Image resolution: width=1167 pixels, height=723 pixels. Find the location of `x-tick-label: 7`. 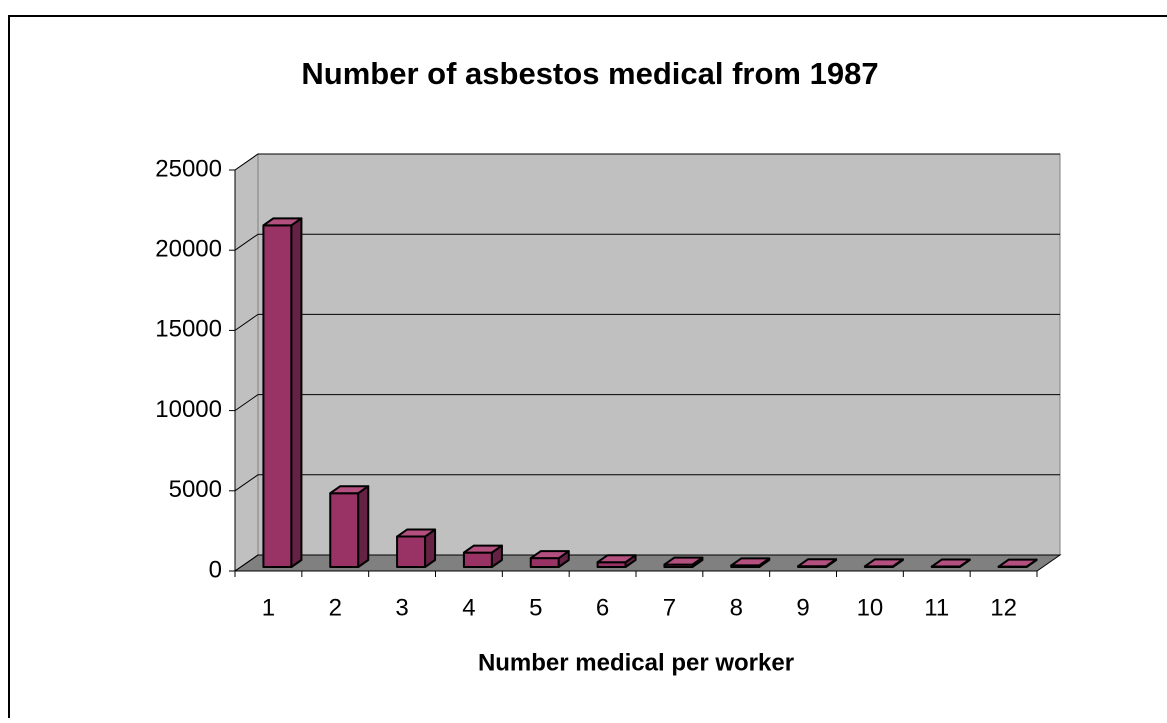

x-tick-label: 7 is located at coordinates (669, 607).